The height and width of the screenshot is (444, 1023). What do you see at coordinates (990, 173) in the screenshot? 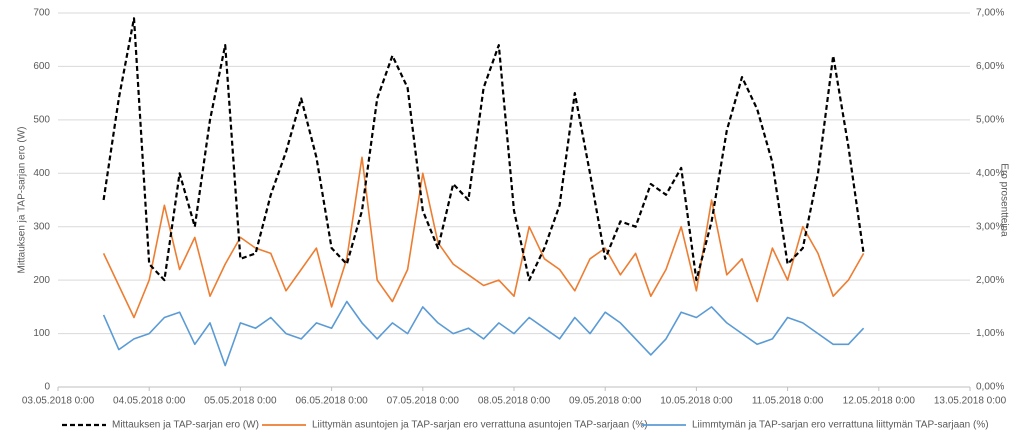
I see `y2-tick-label: 4,00%` at bounding box center [990, 173].